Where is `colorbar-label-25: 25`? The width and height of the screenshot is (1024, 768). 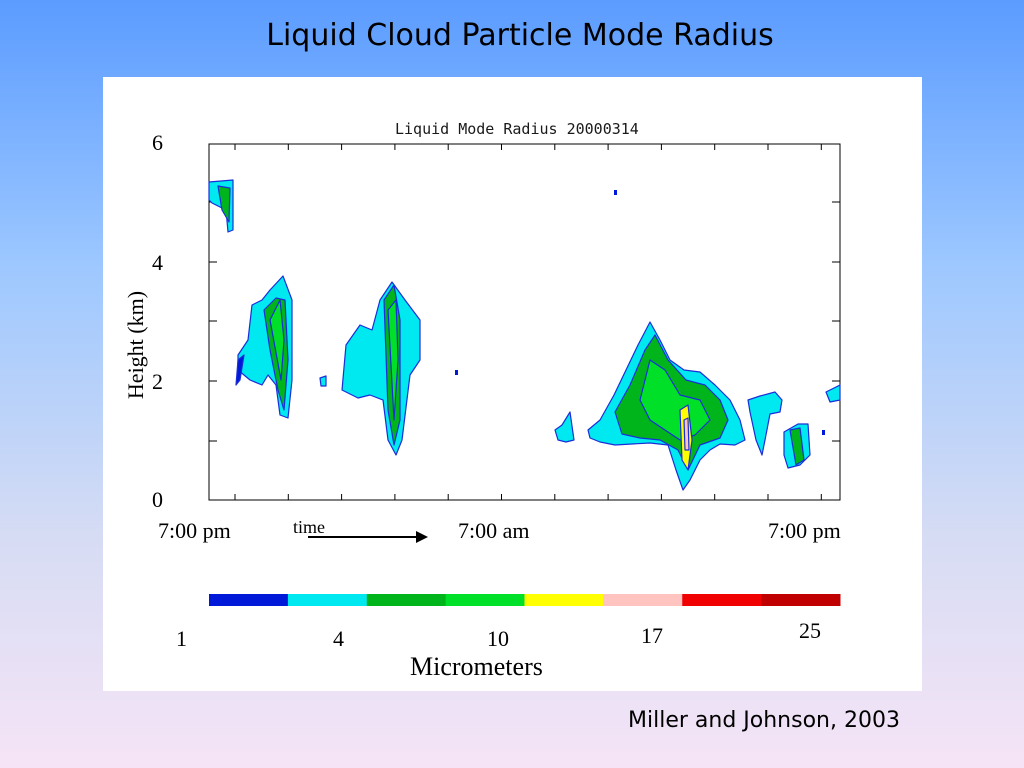 colorbar-label-25: 25 is located at coordinates (810, 630).